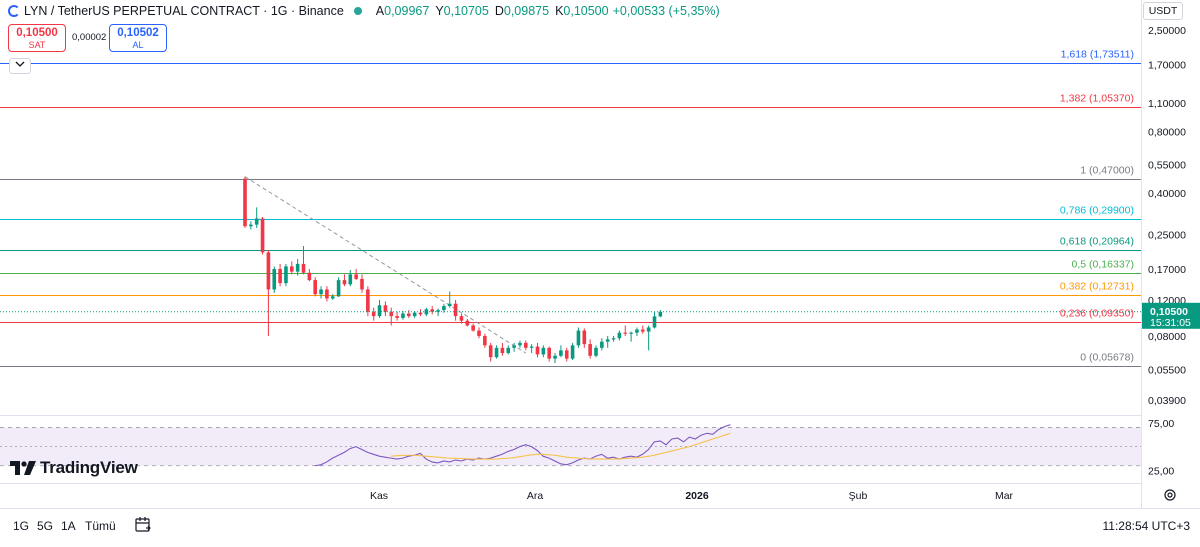 This screenshot has height=547, width=1200. What do you see at coordinates (74, 468) in the screenshot?
I see `tradingview-logo: TradingView` at bounding box center [74, 468].